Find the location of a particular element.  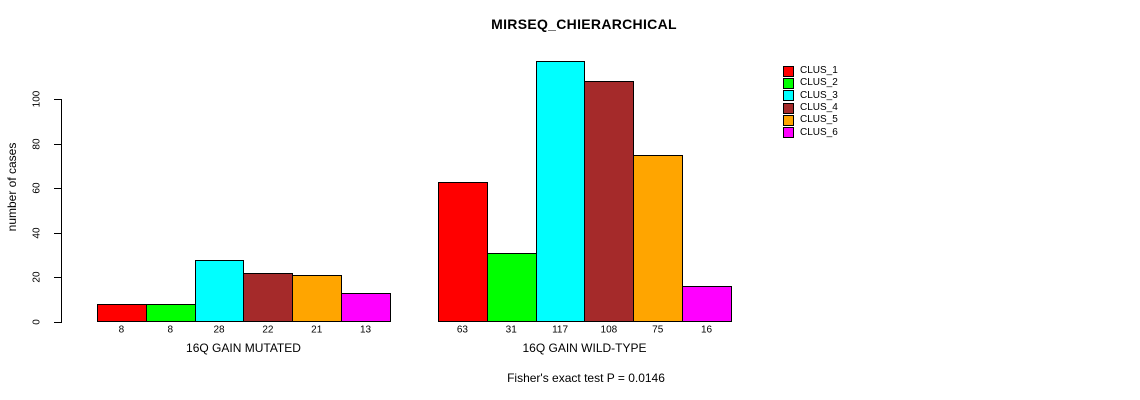

bar-value-label: 21 is located at coordinates (317, 330).